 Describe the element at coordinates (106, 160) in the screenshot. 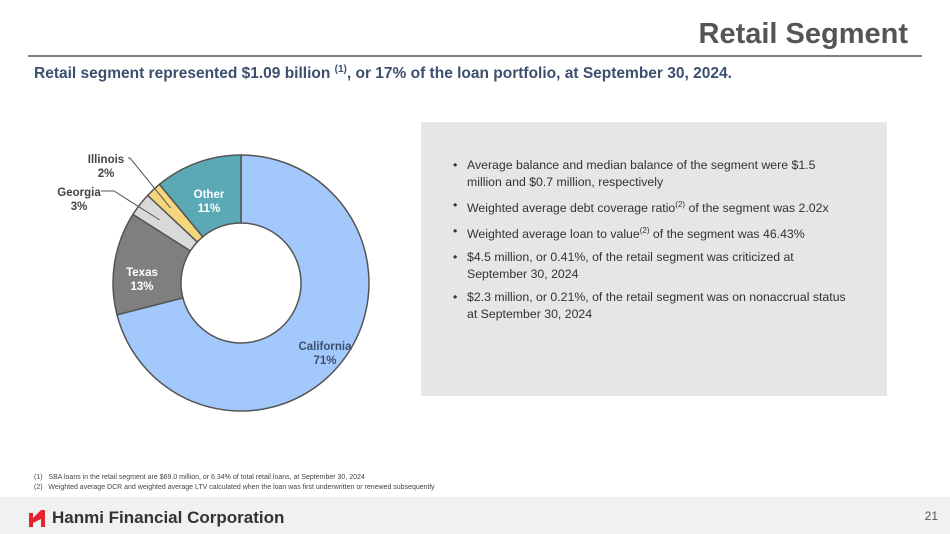

I see `slice-category-label: Illinois` at that location.